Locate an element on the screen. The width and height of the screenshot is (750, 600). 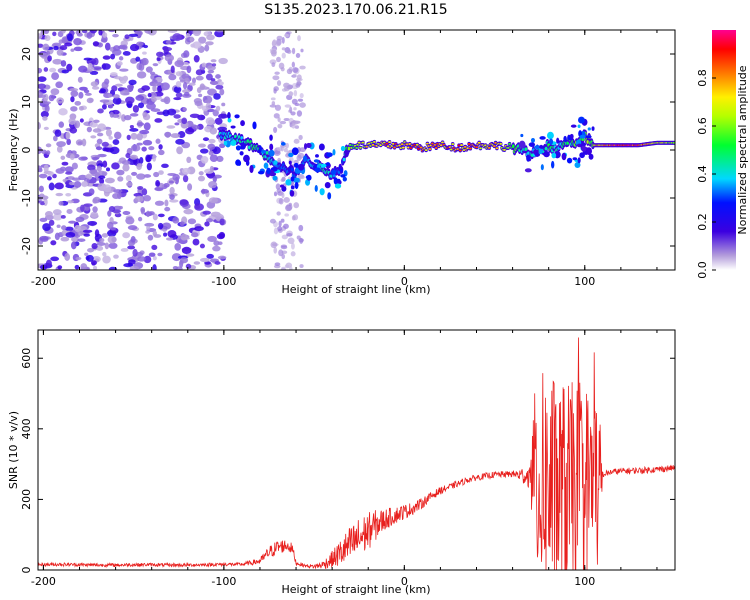
spectrogram-y-label: Frequency (Hz) is located at coordinates (13, 150).